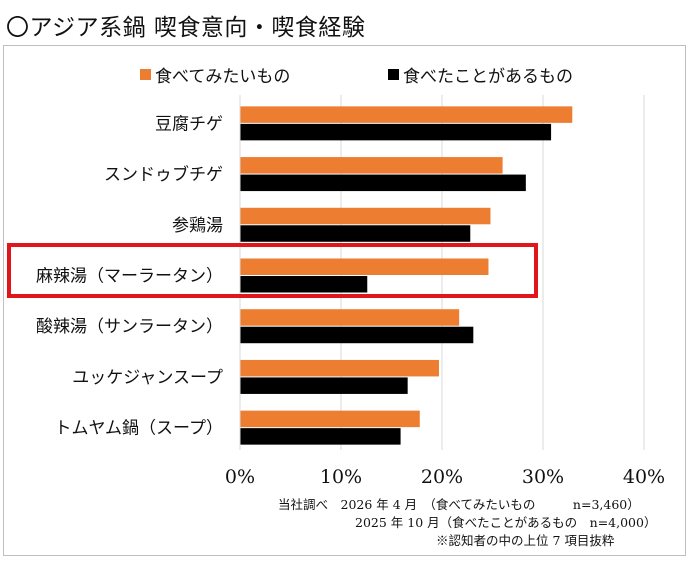  I want to click on legend-item-eaten: 食べたことがあるもの, so click(480, 74).